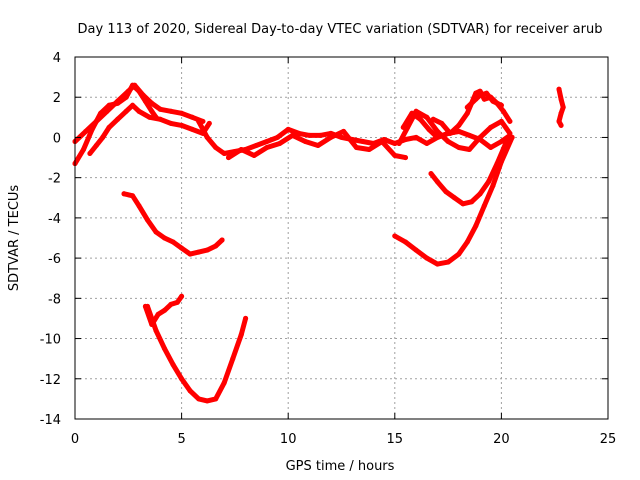 The height and width of the screenshot is (480, 640). I want to click on x-tick-label: 0, so click(75, 439).